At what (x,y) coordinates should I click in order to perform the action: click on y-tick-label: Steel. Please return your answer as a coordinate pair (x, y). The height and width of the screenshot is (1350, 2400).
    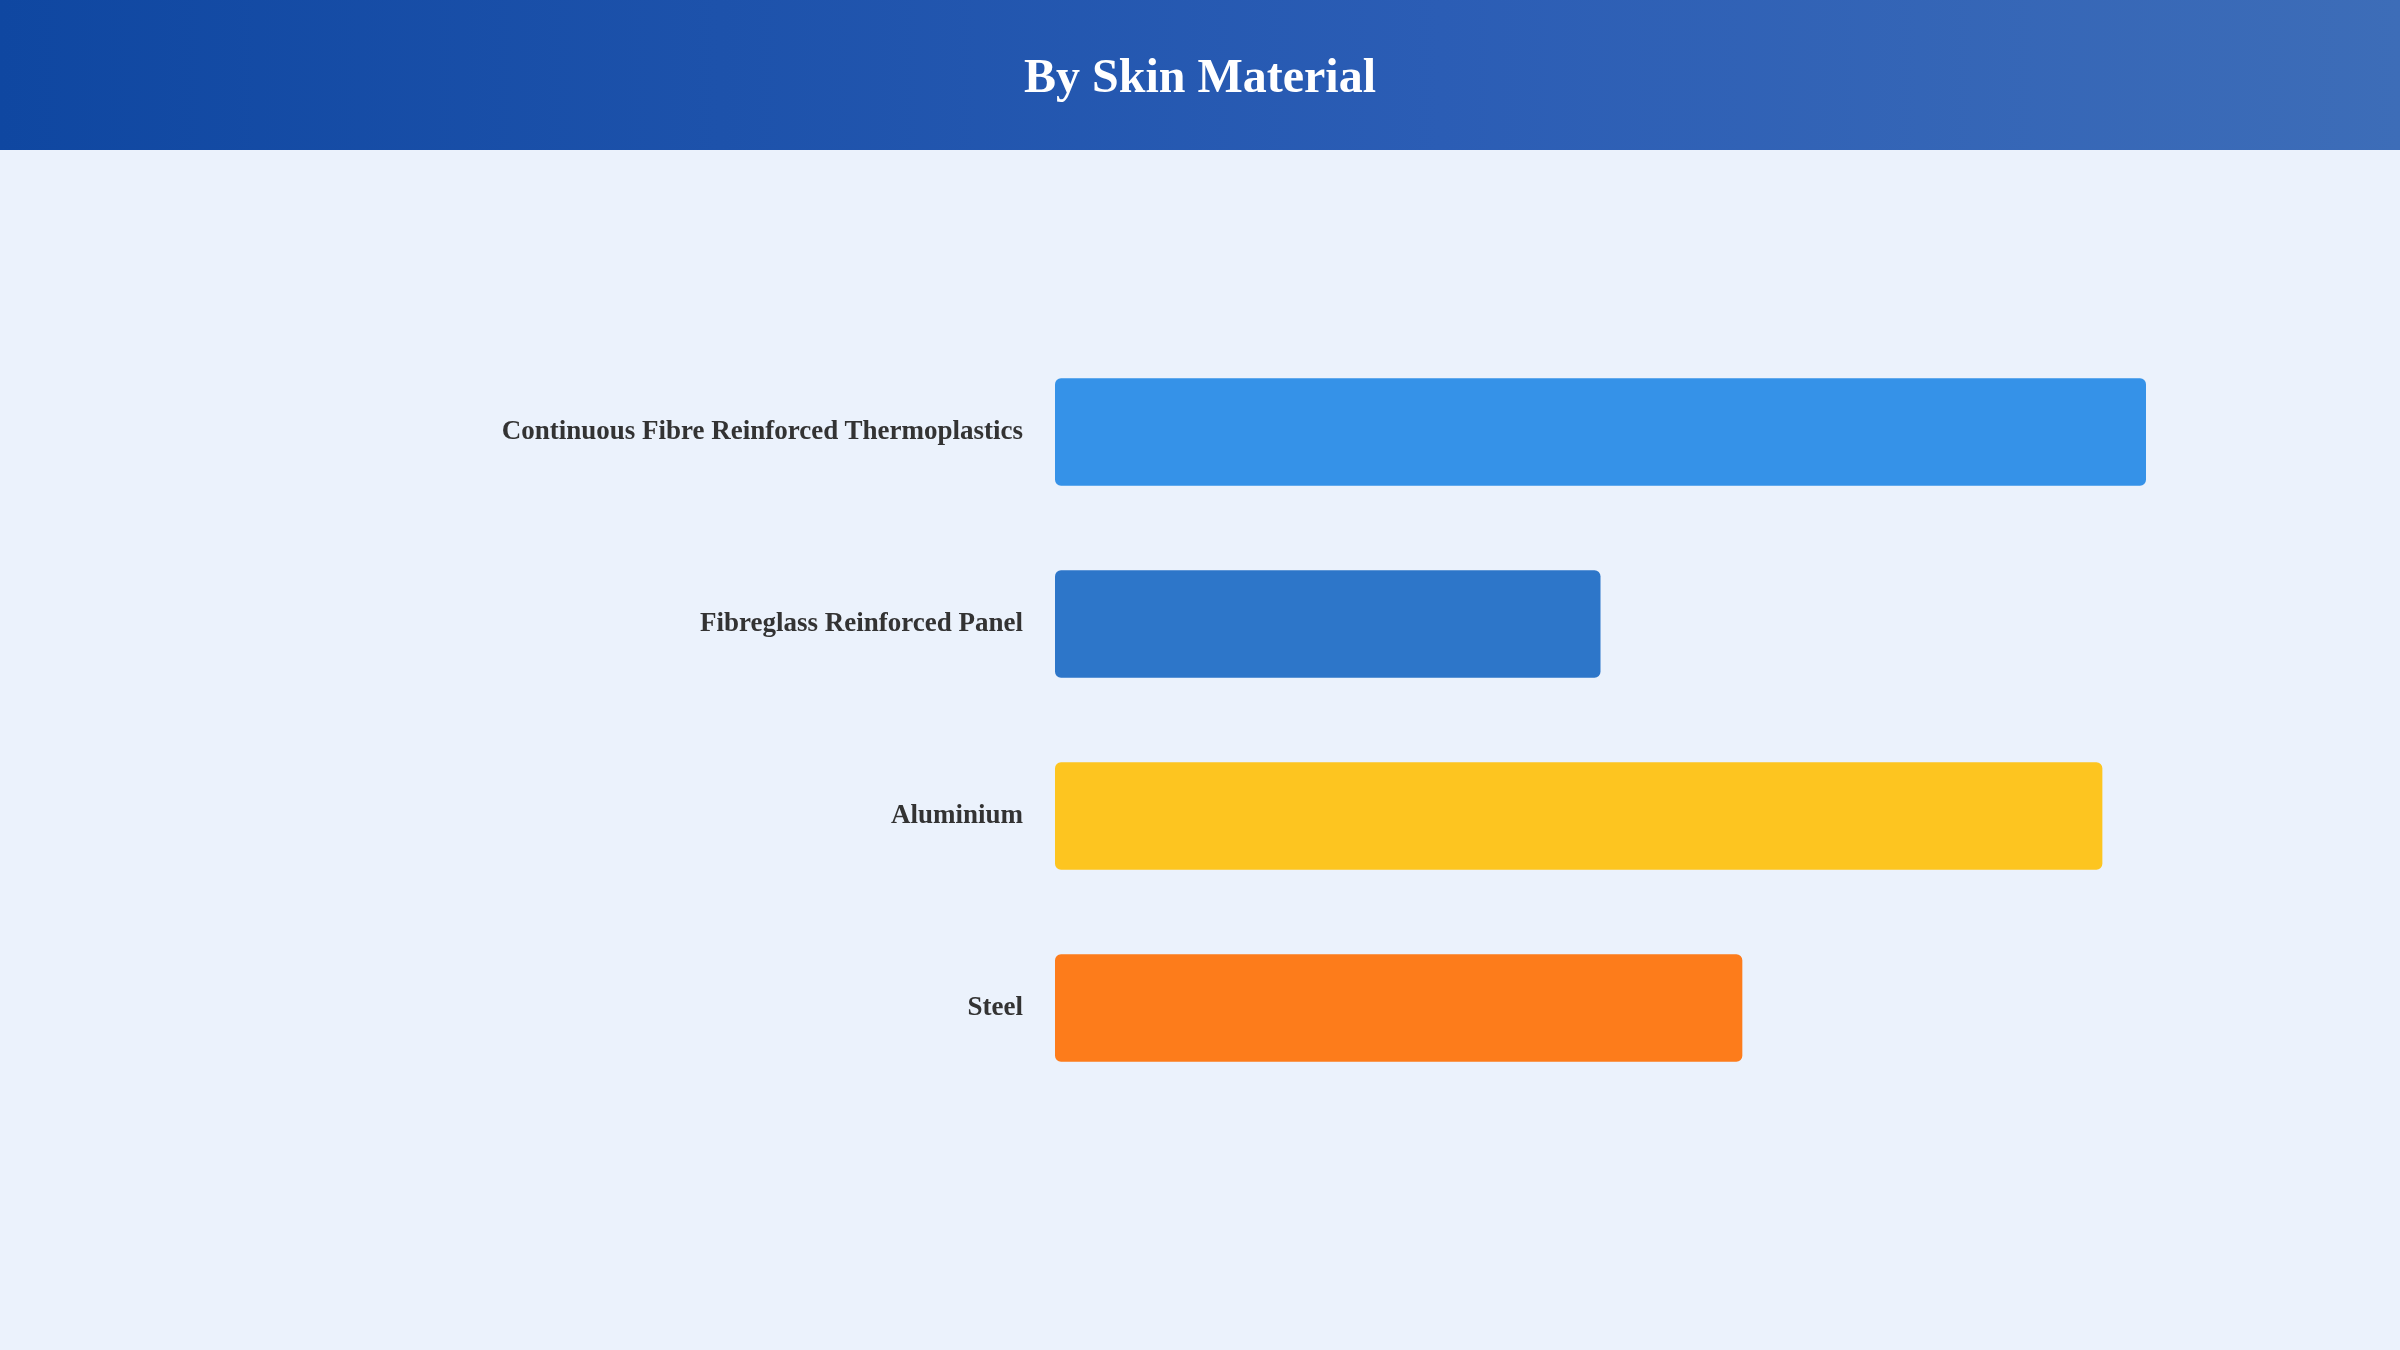
    Looking at the image, I should click on (995, 1005).